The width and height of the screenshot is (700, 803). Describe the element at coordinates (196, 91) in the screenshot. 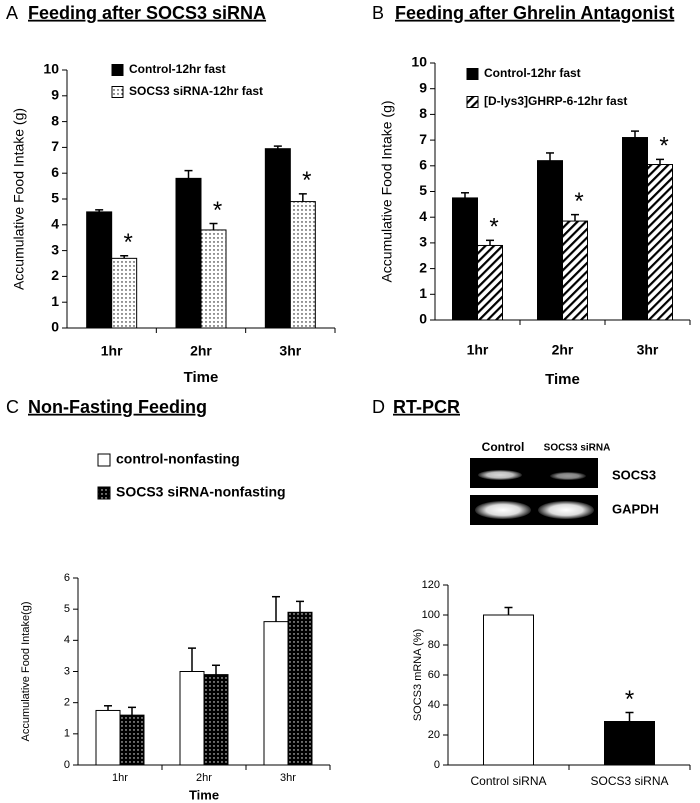

I see `legend-label: SOCS3 siRNA-12hr fast` at that location.